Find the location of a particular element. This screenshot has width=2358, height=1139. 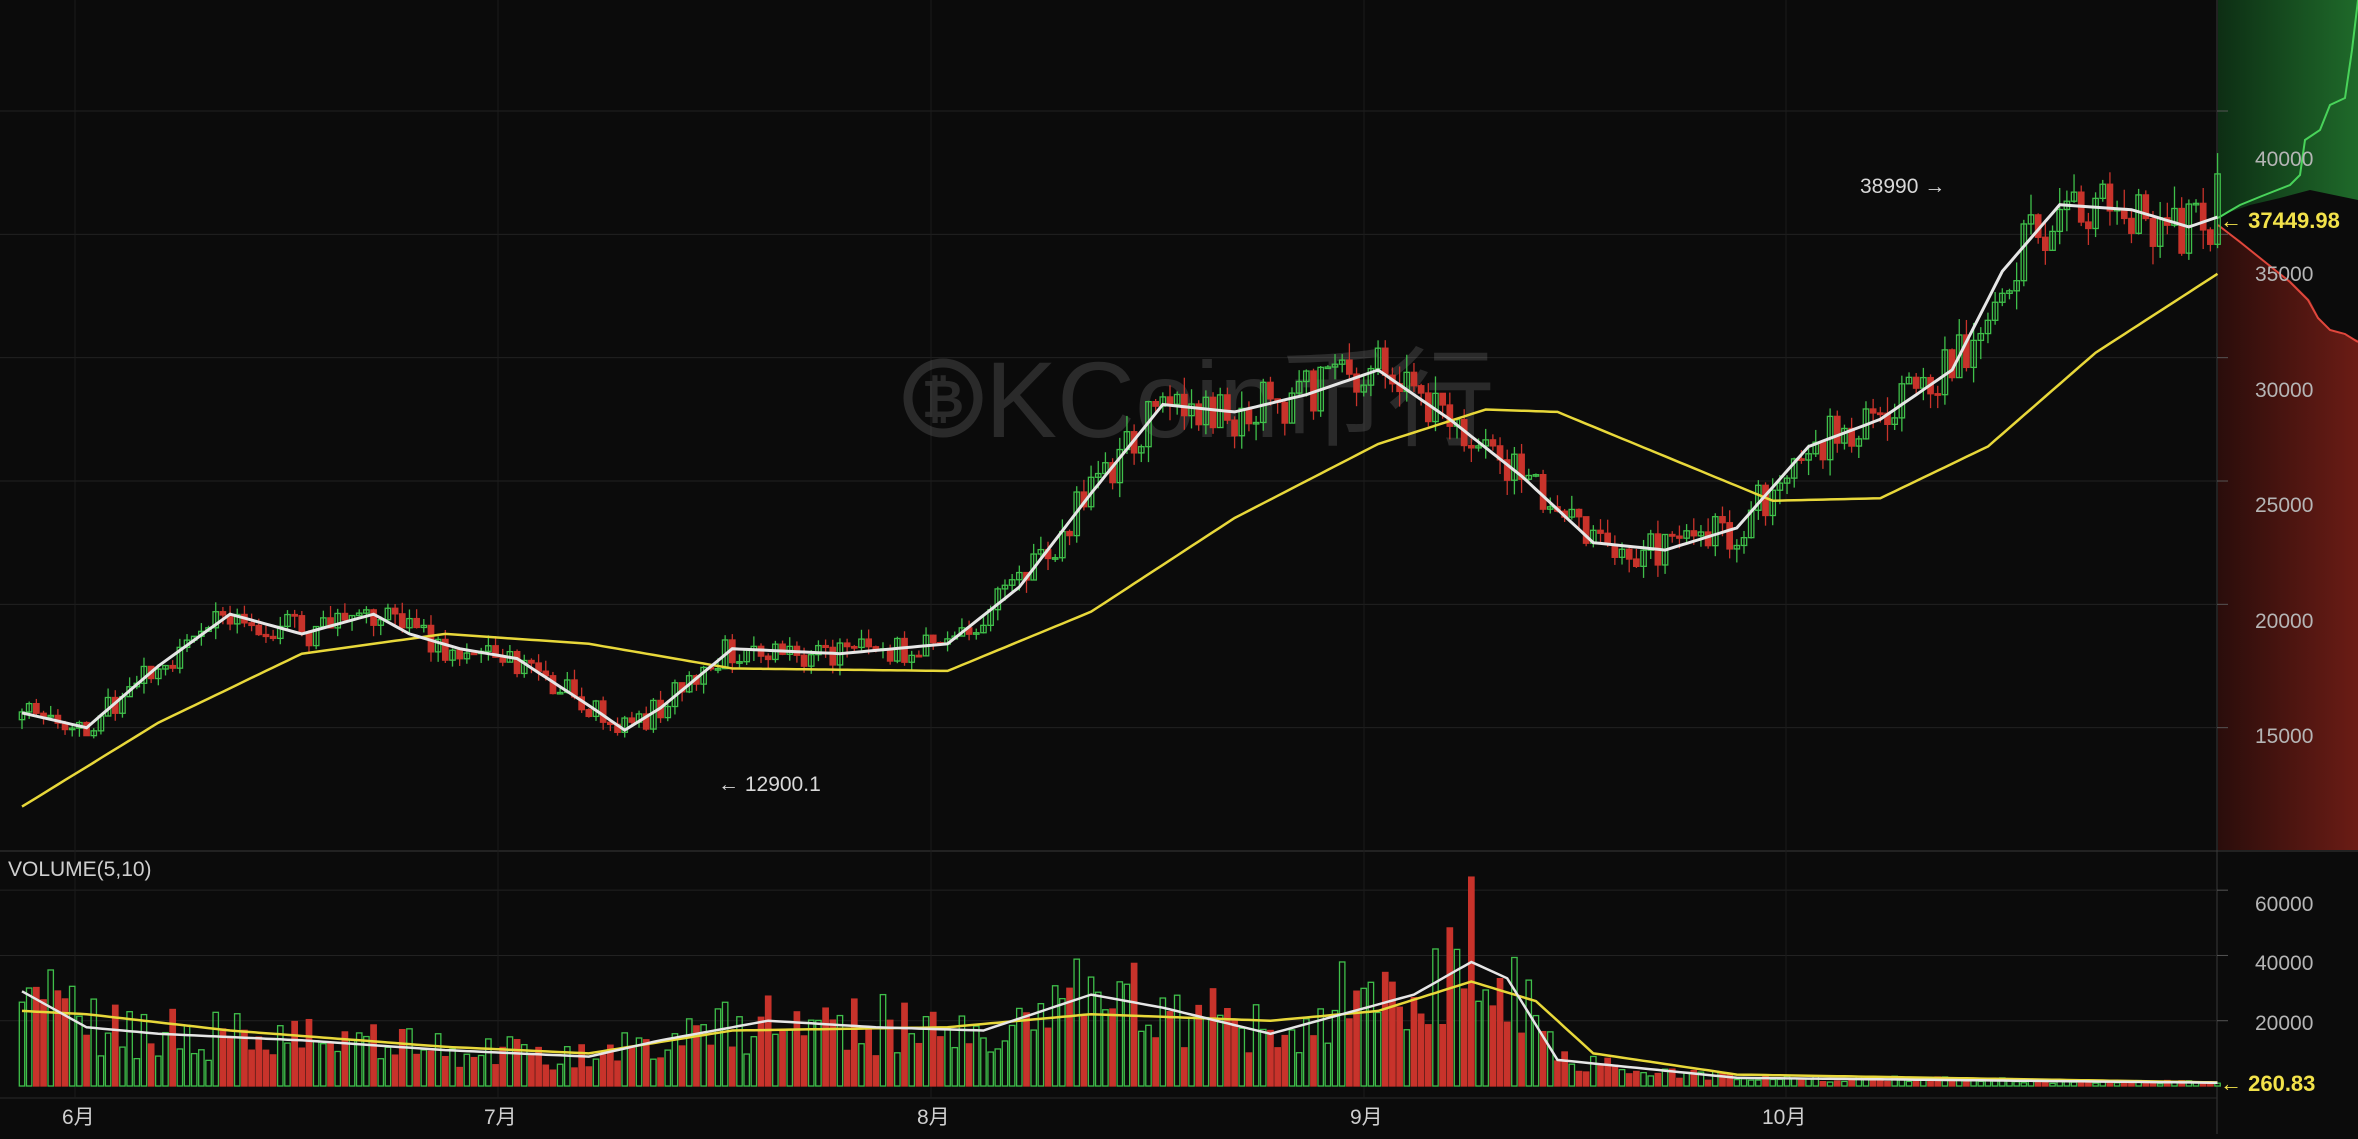

price-tick-label: 40000 is located at coordinates (2284, 159).